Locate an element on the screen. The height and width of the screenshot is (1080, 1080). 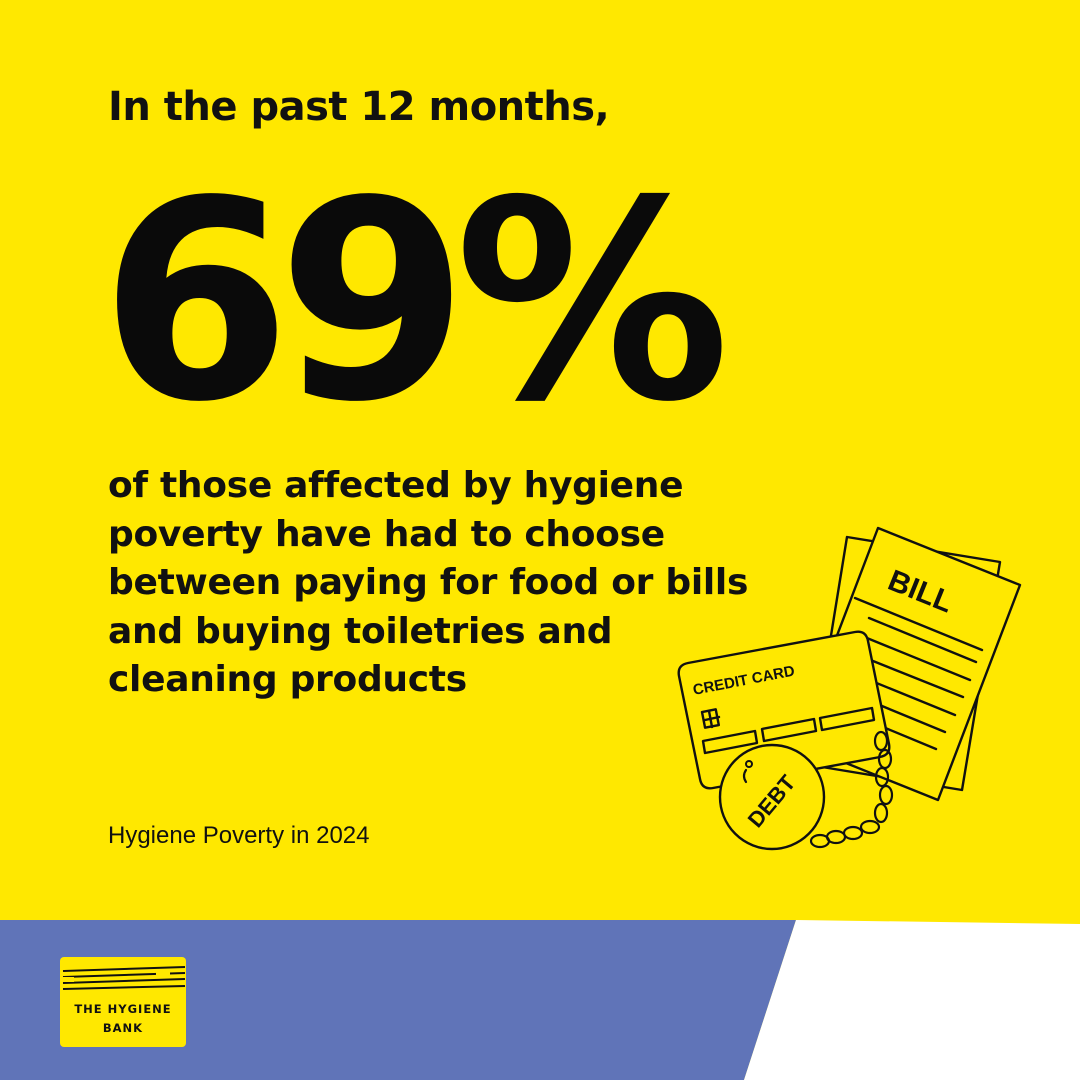
hygiene-bank-logo: THE HYGIENE BANK is located at coordinates (123, 1002).